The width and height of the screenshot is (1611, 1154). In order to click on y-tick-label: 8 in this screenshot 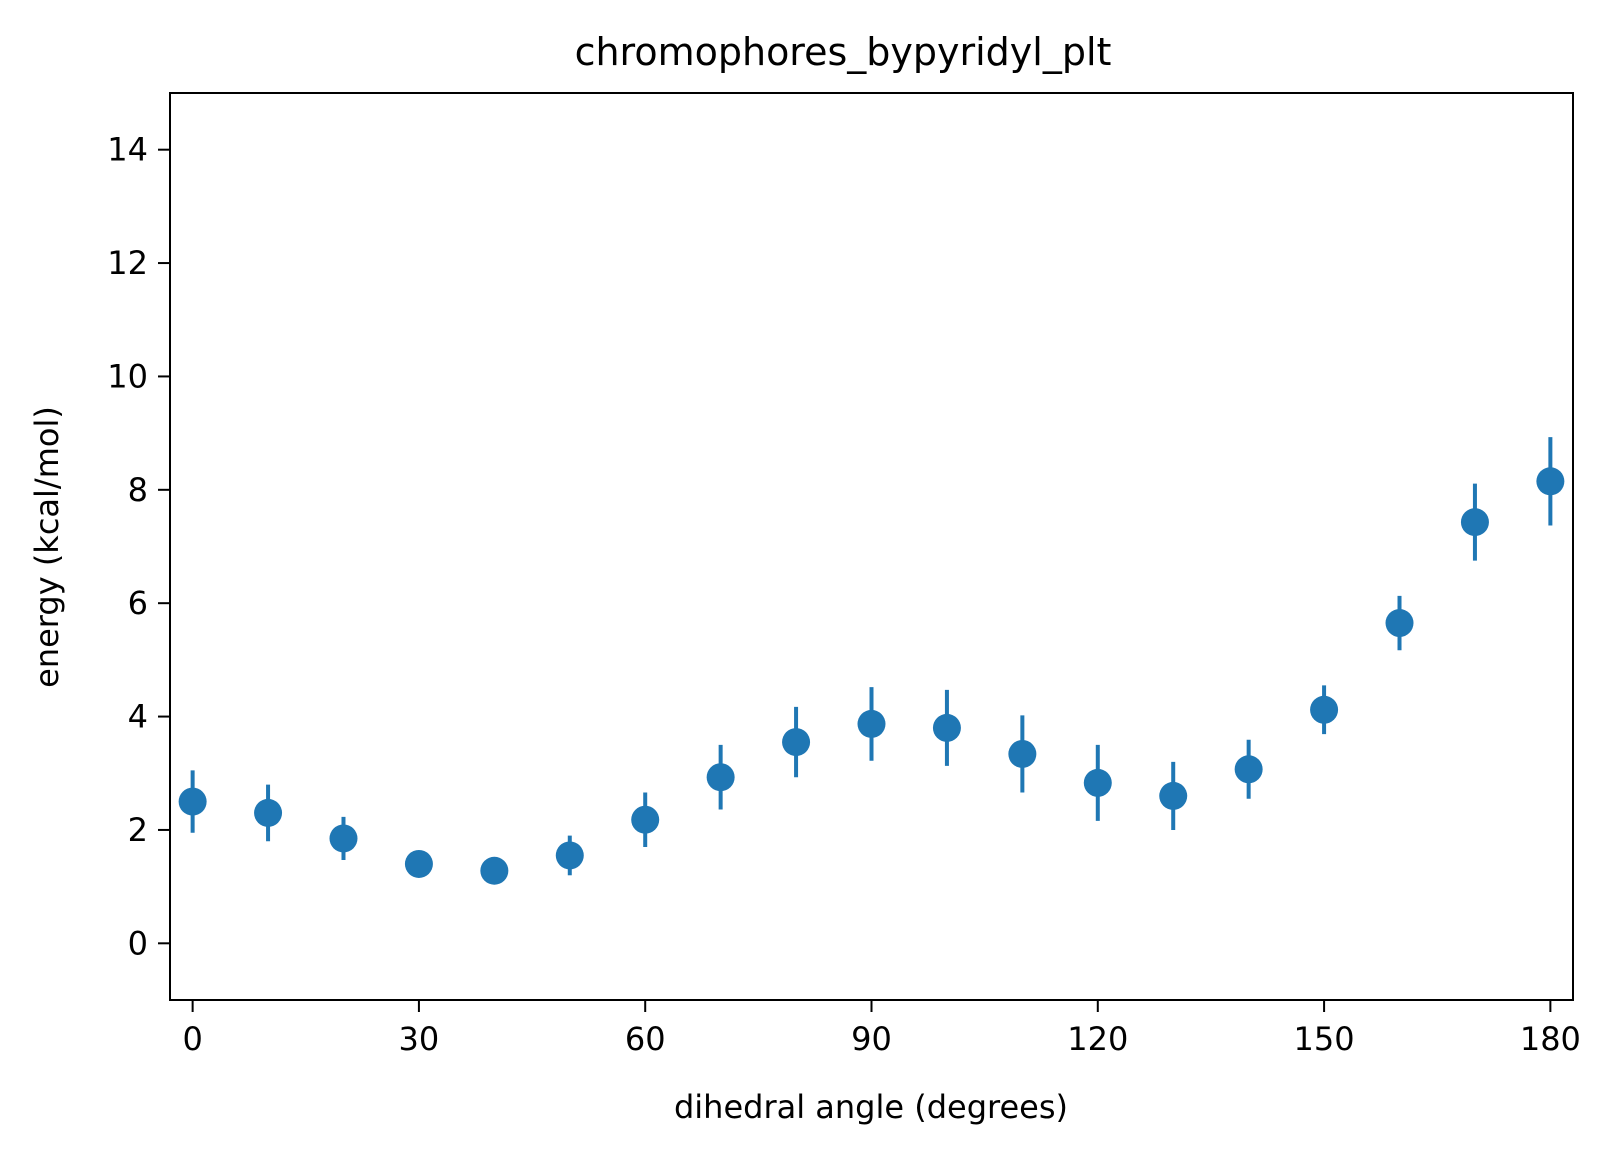, I will do `click(138, 490)`.